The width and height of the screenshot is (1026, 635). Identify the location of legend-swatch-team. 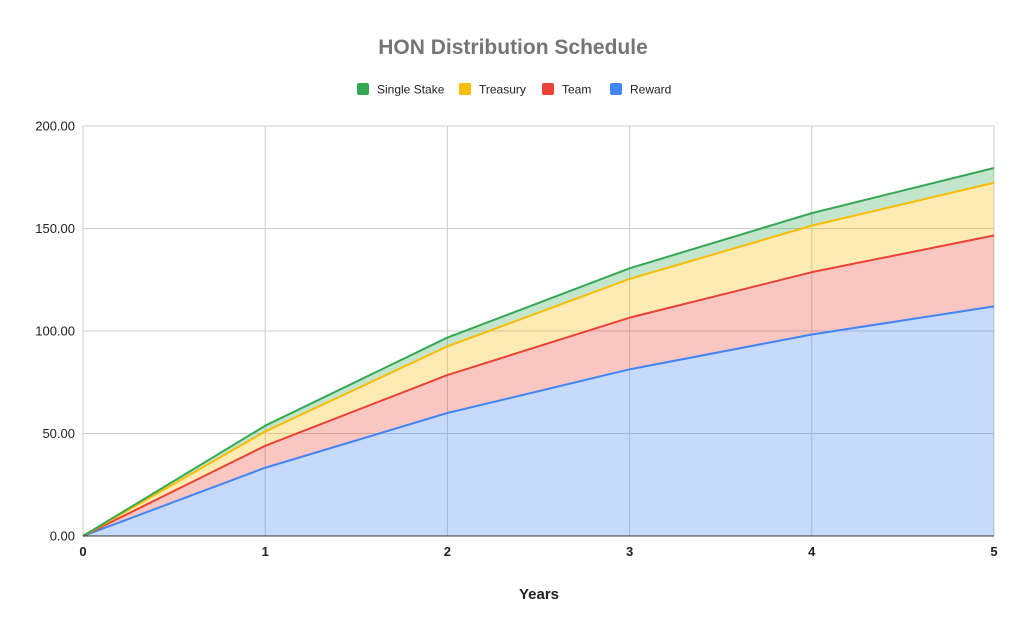
(548, 89).